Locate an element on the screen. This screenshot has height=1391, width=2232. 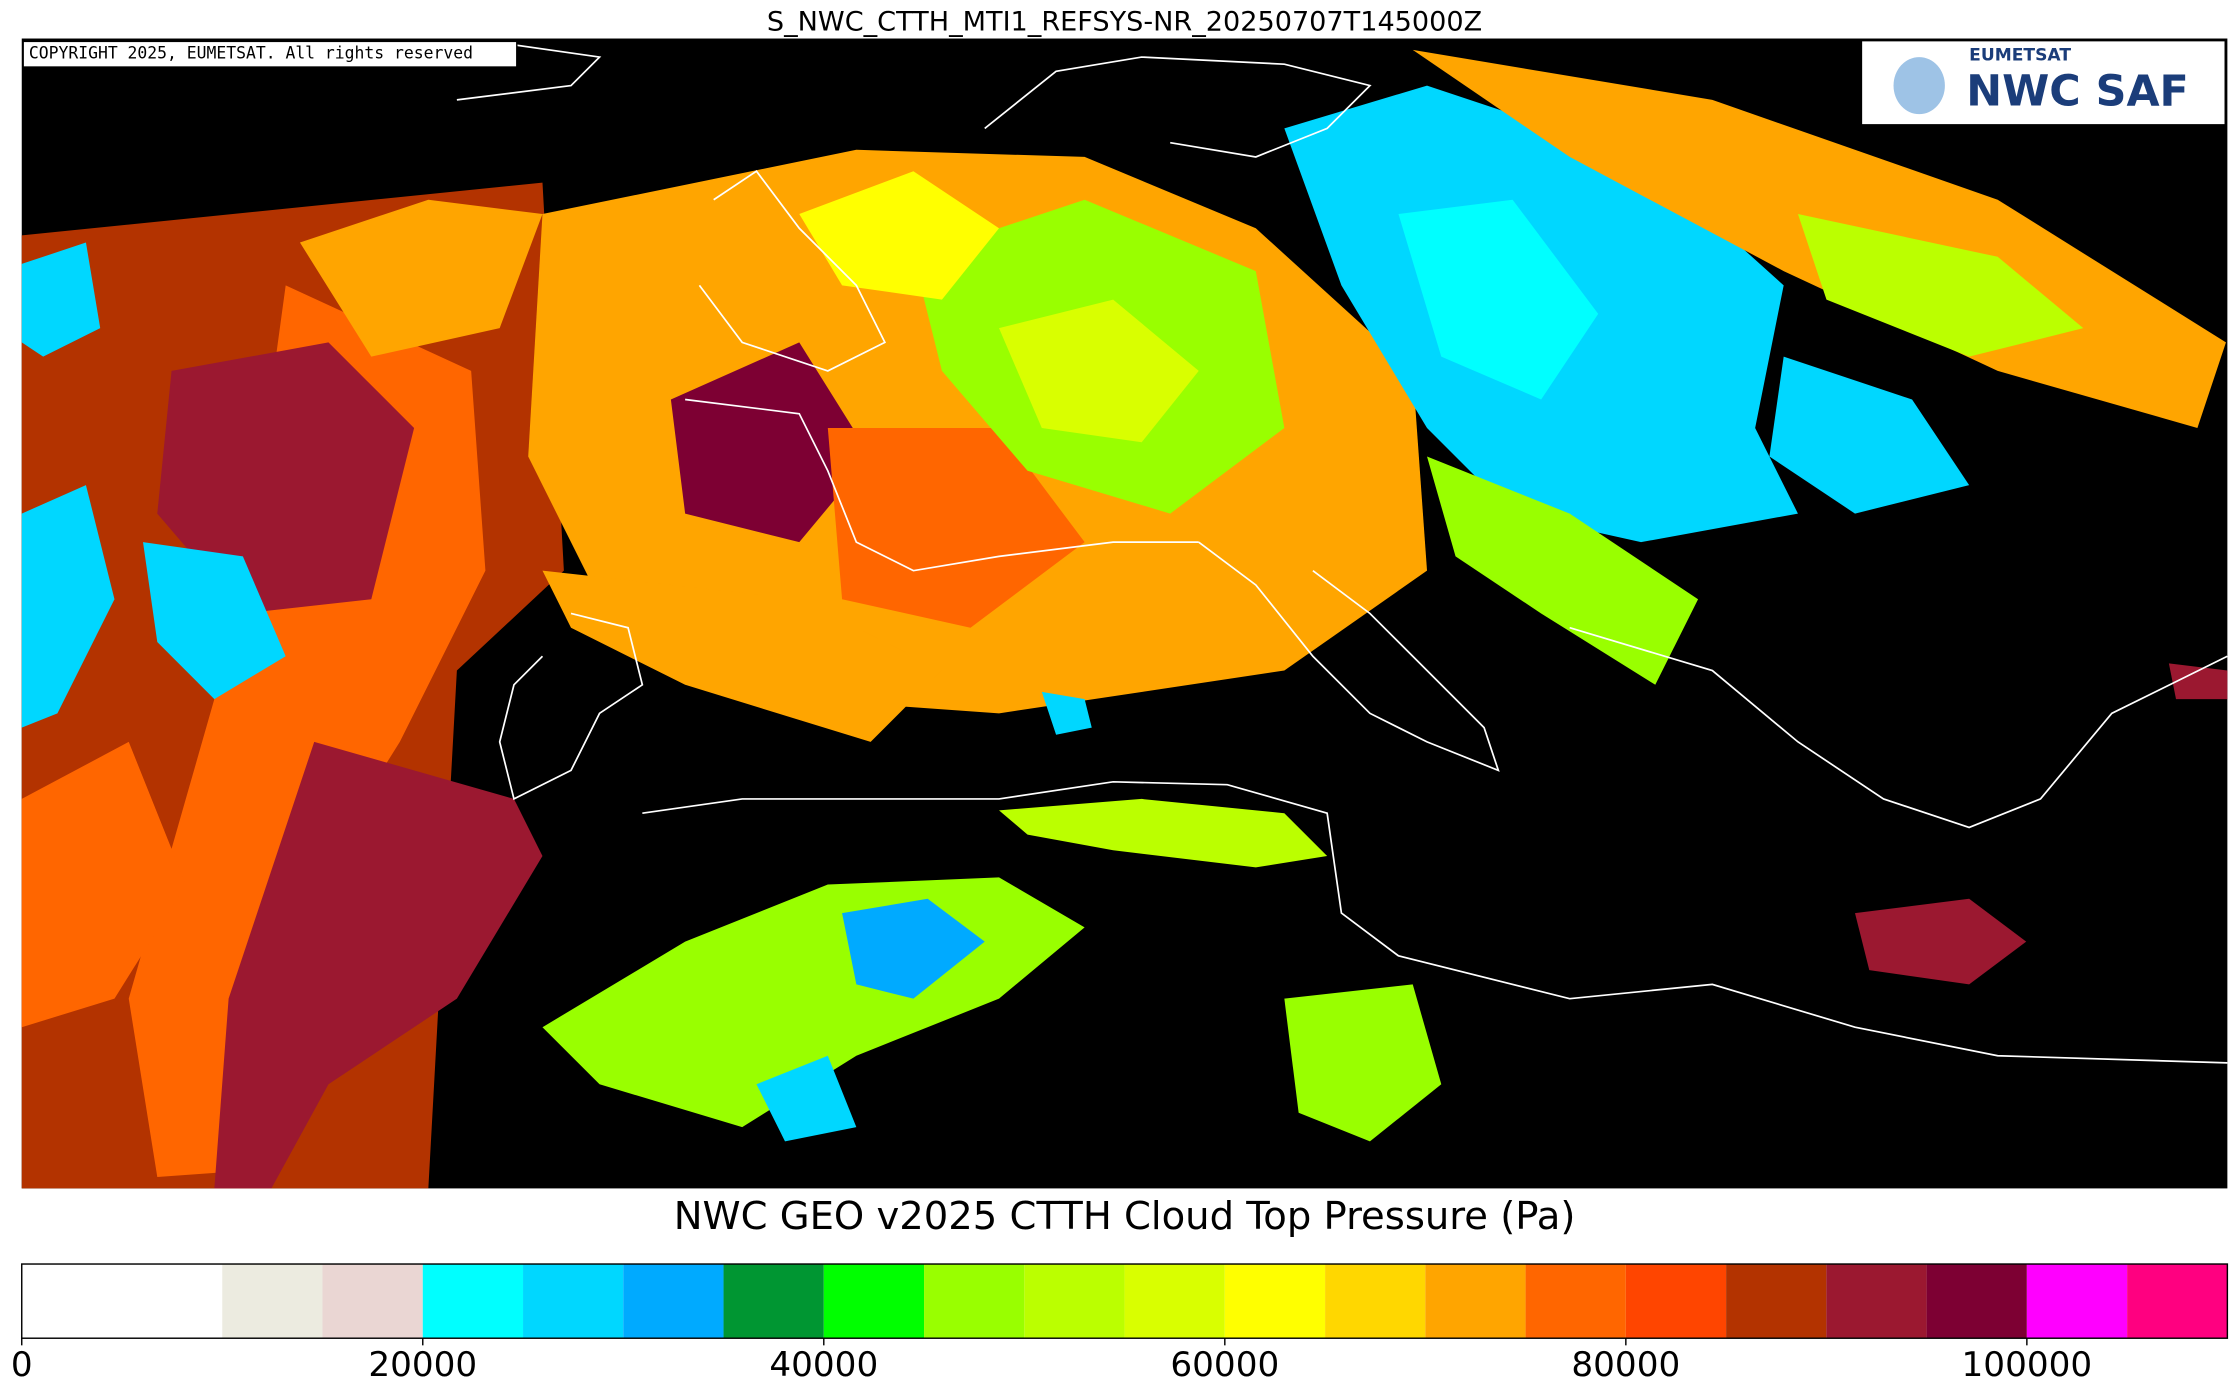
tick-label: 40000 is located at coordinates (823, 1365).